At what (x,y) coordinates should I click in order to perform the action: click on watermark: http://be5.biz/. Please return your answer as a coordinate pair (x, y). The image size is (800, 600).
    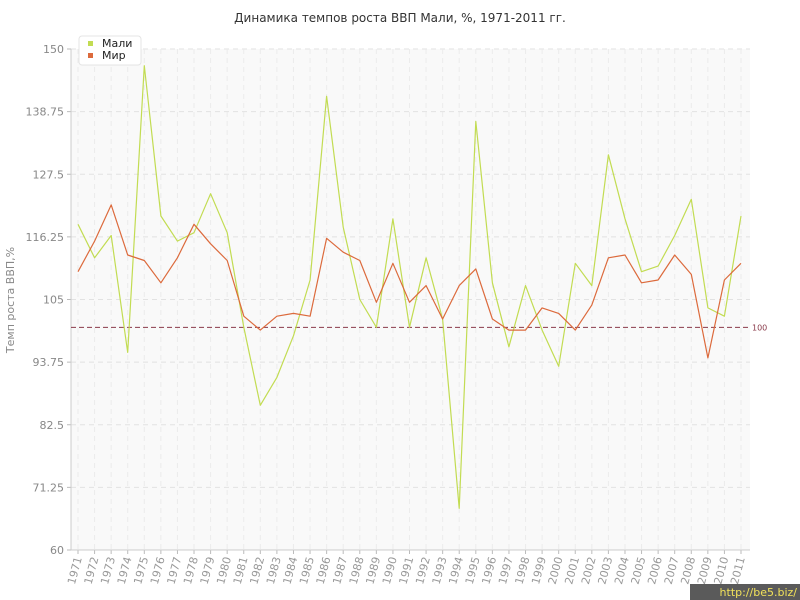
    Looking at the image, I should click on (745, 592).